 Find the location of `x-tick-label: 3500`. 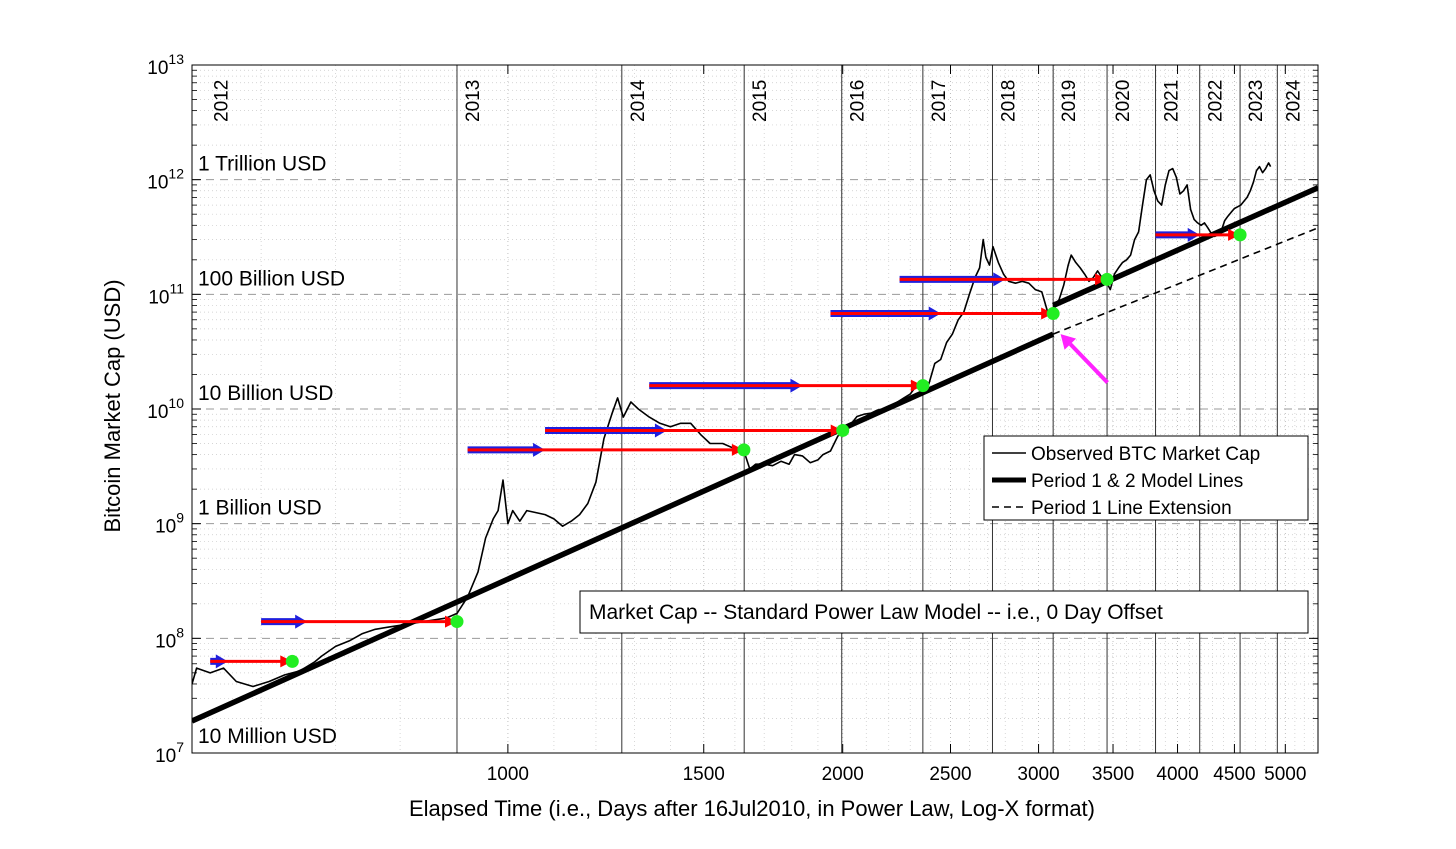

x-tick-label: 3500 is located at coordinates (1113, 774).